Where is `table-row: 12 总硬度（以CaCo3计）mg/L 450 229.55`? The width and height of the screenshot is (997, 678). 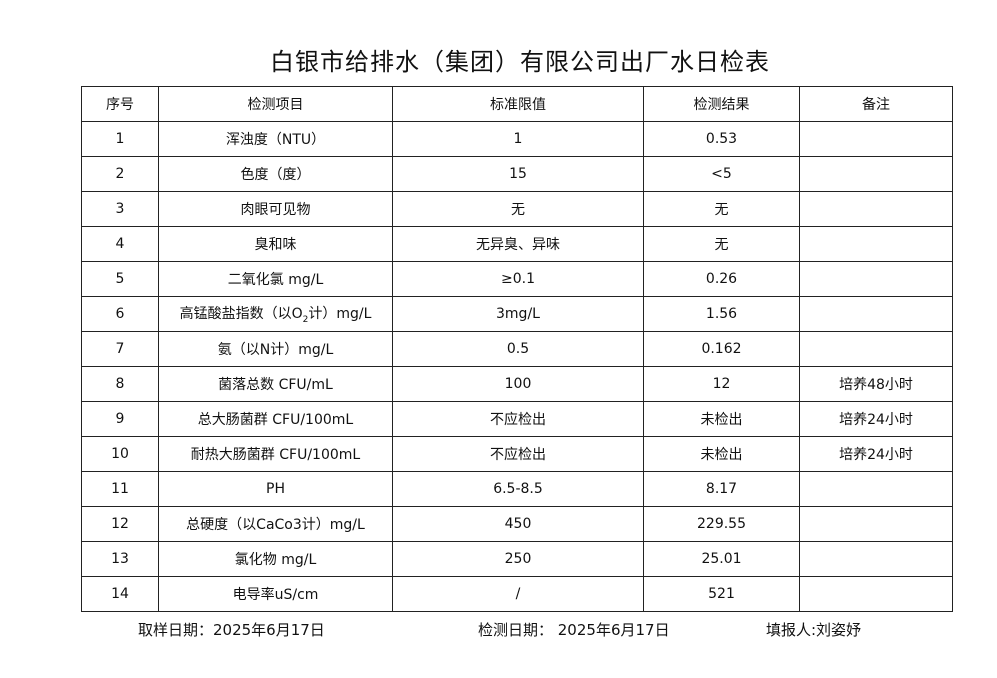
table-row: 12 总硬度（以CaCo3计）mg/L 450 229.55 is located at coordinates (517, 524).